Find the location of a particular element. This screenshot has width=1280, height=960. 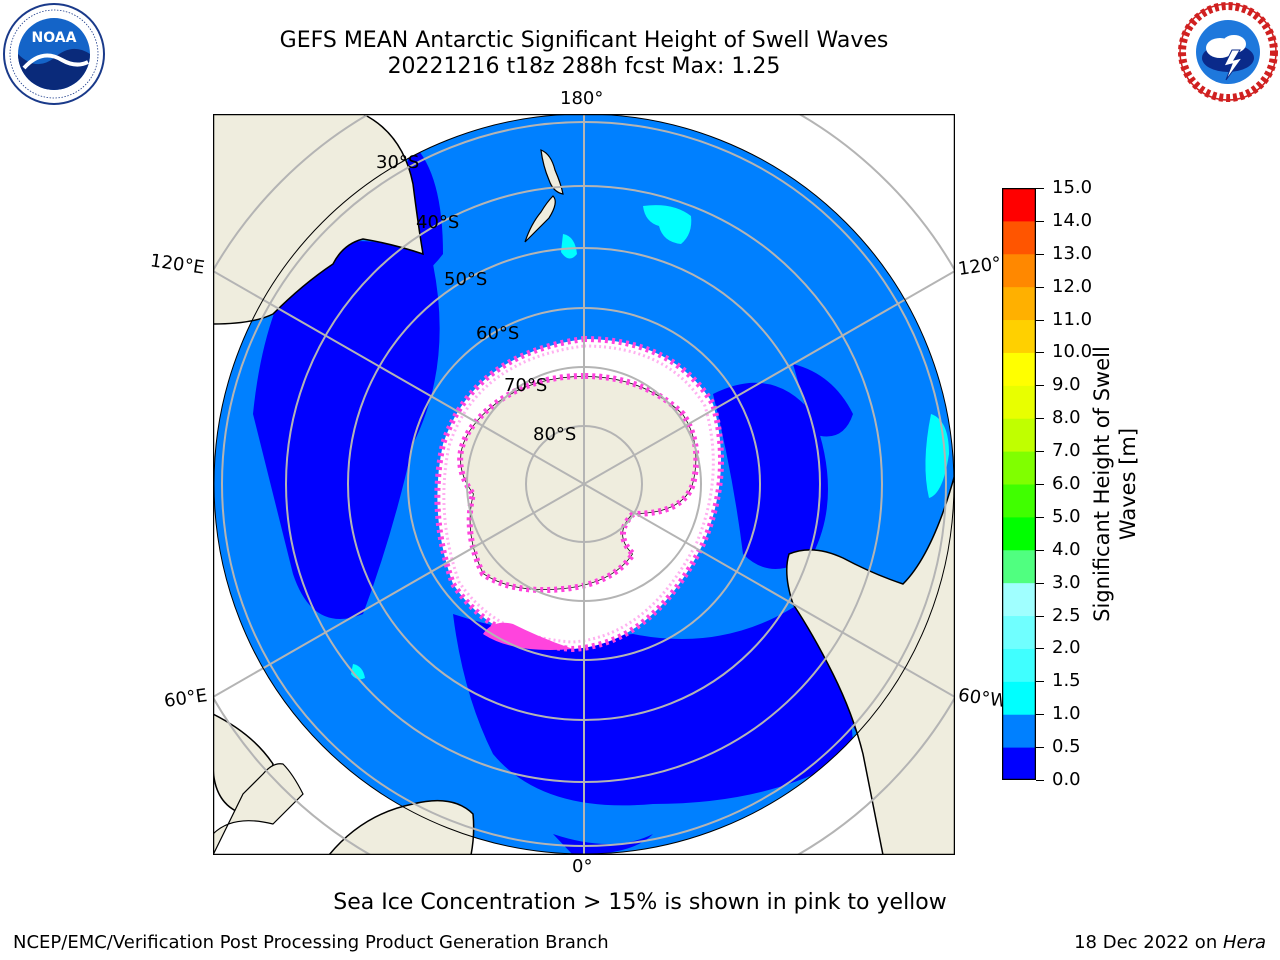

colorbar-tick-label: 12.0 is located at coordinates (1072, 286).